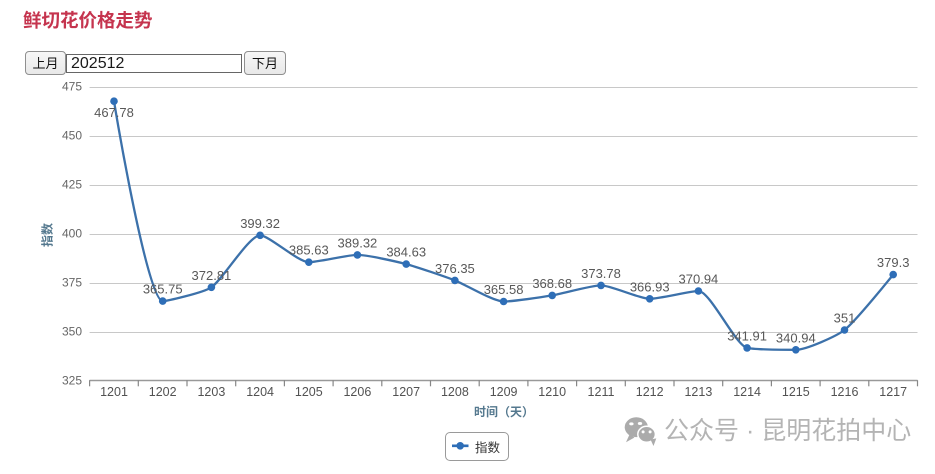  I want to click on svg-text: 1204, so click(260, 392).